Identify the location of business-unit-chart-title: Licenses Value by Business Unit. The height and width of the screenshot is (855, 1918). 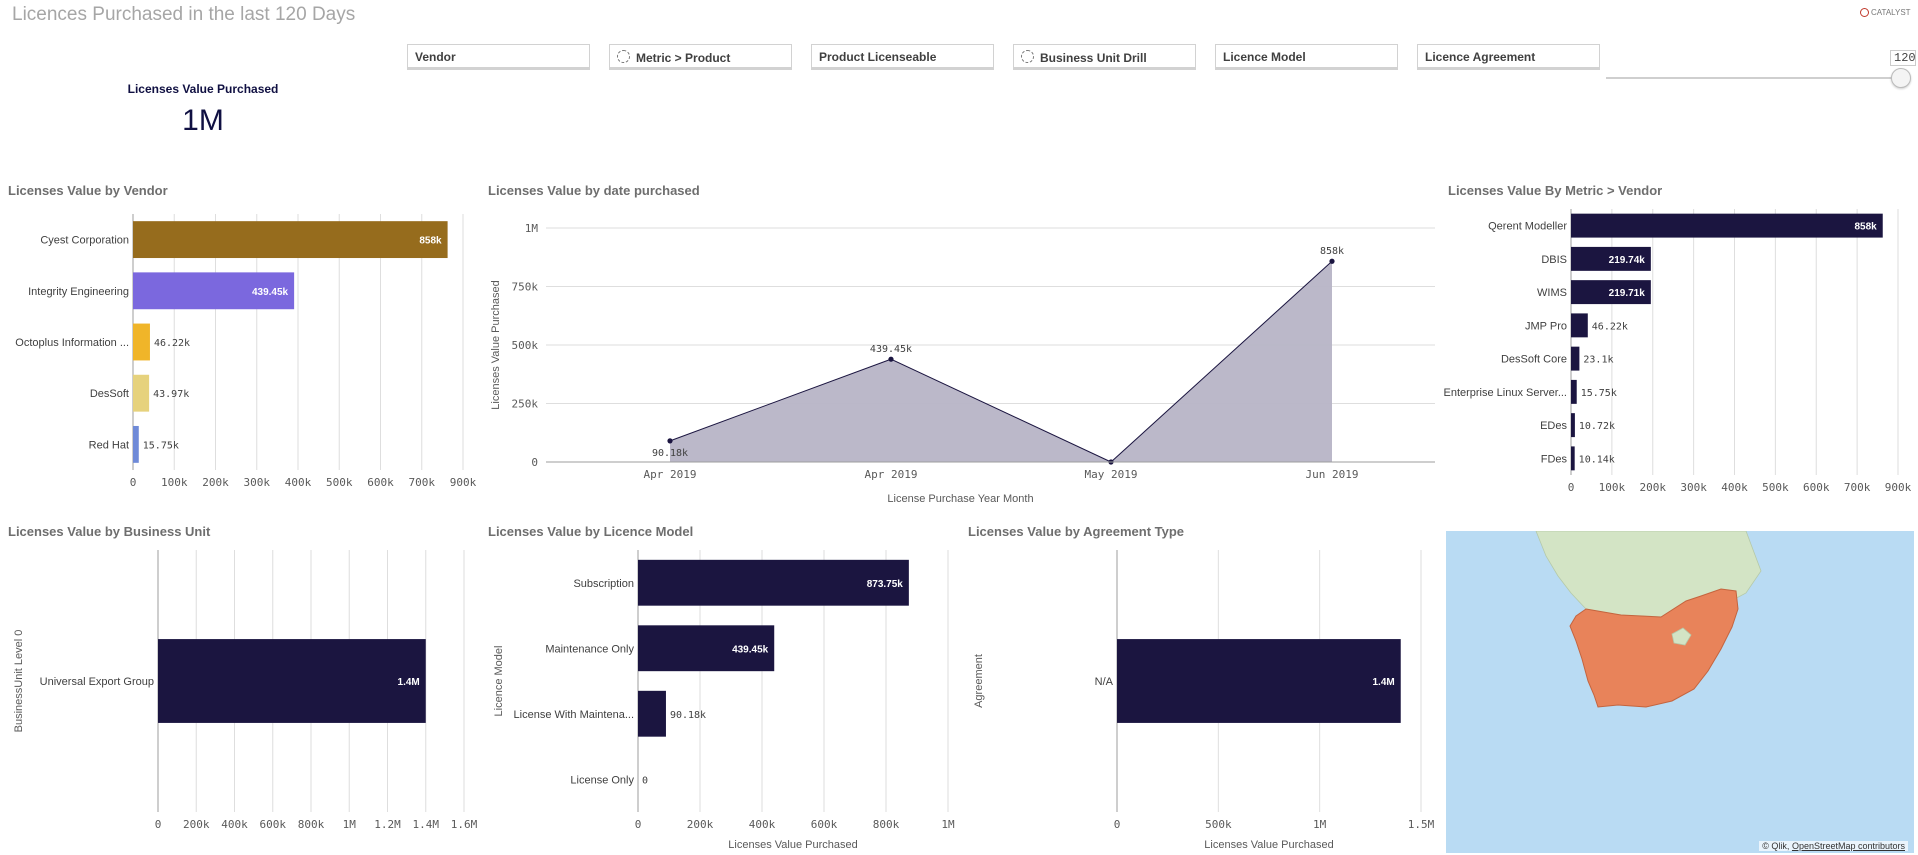
(109, 531).